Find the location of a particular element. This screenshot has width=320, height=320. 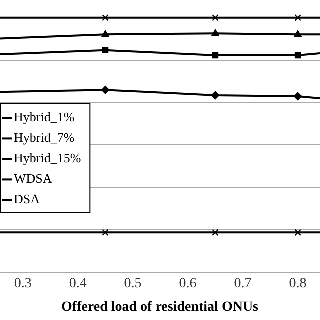

legend-label: WDSA is located at coordinates (33, 178).